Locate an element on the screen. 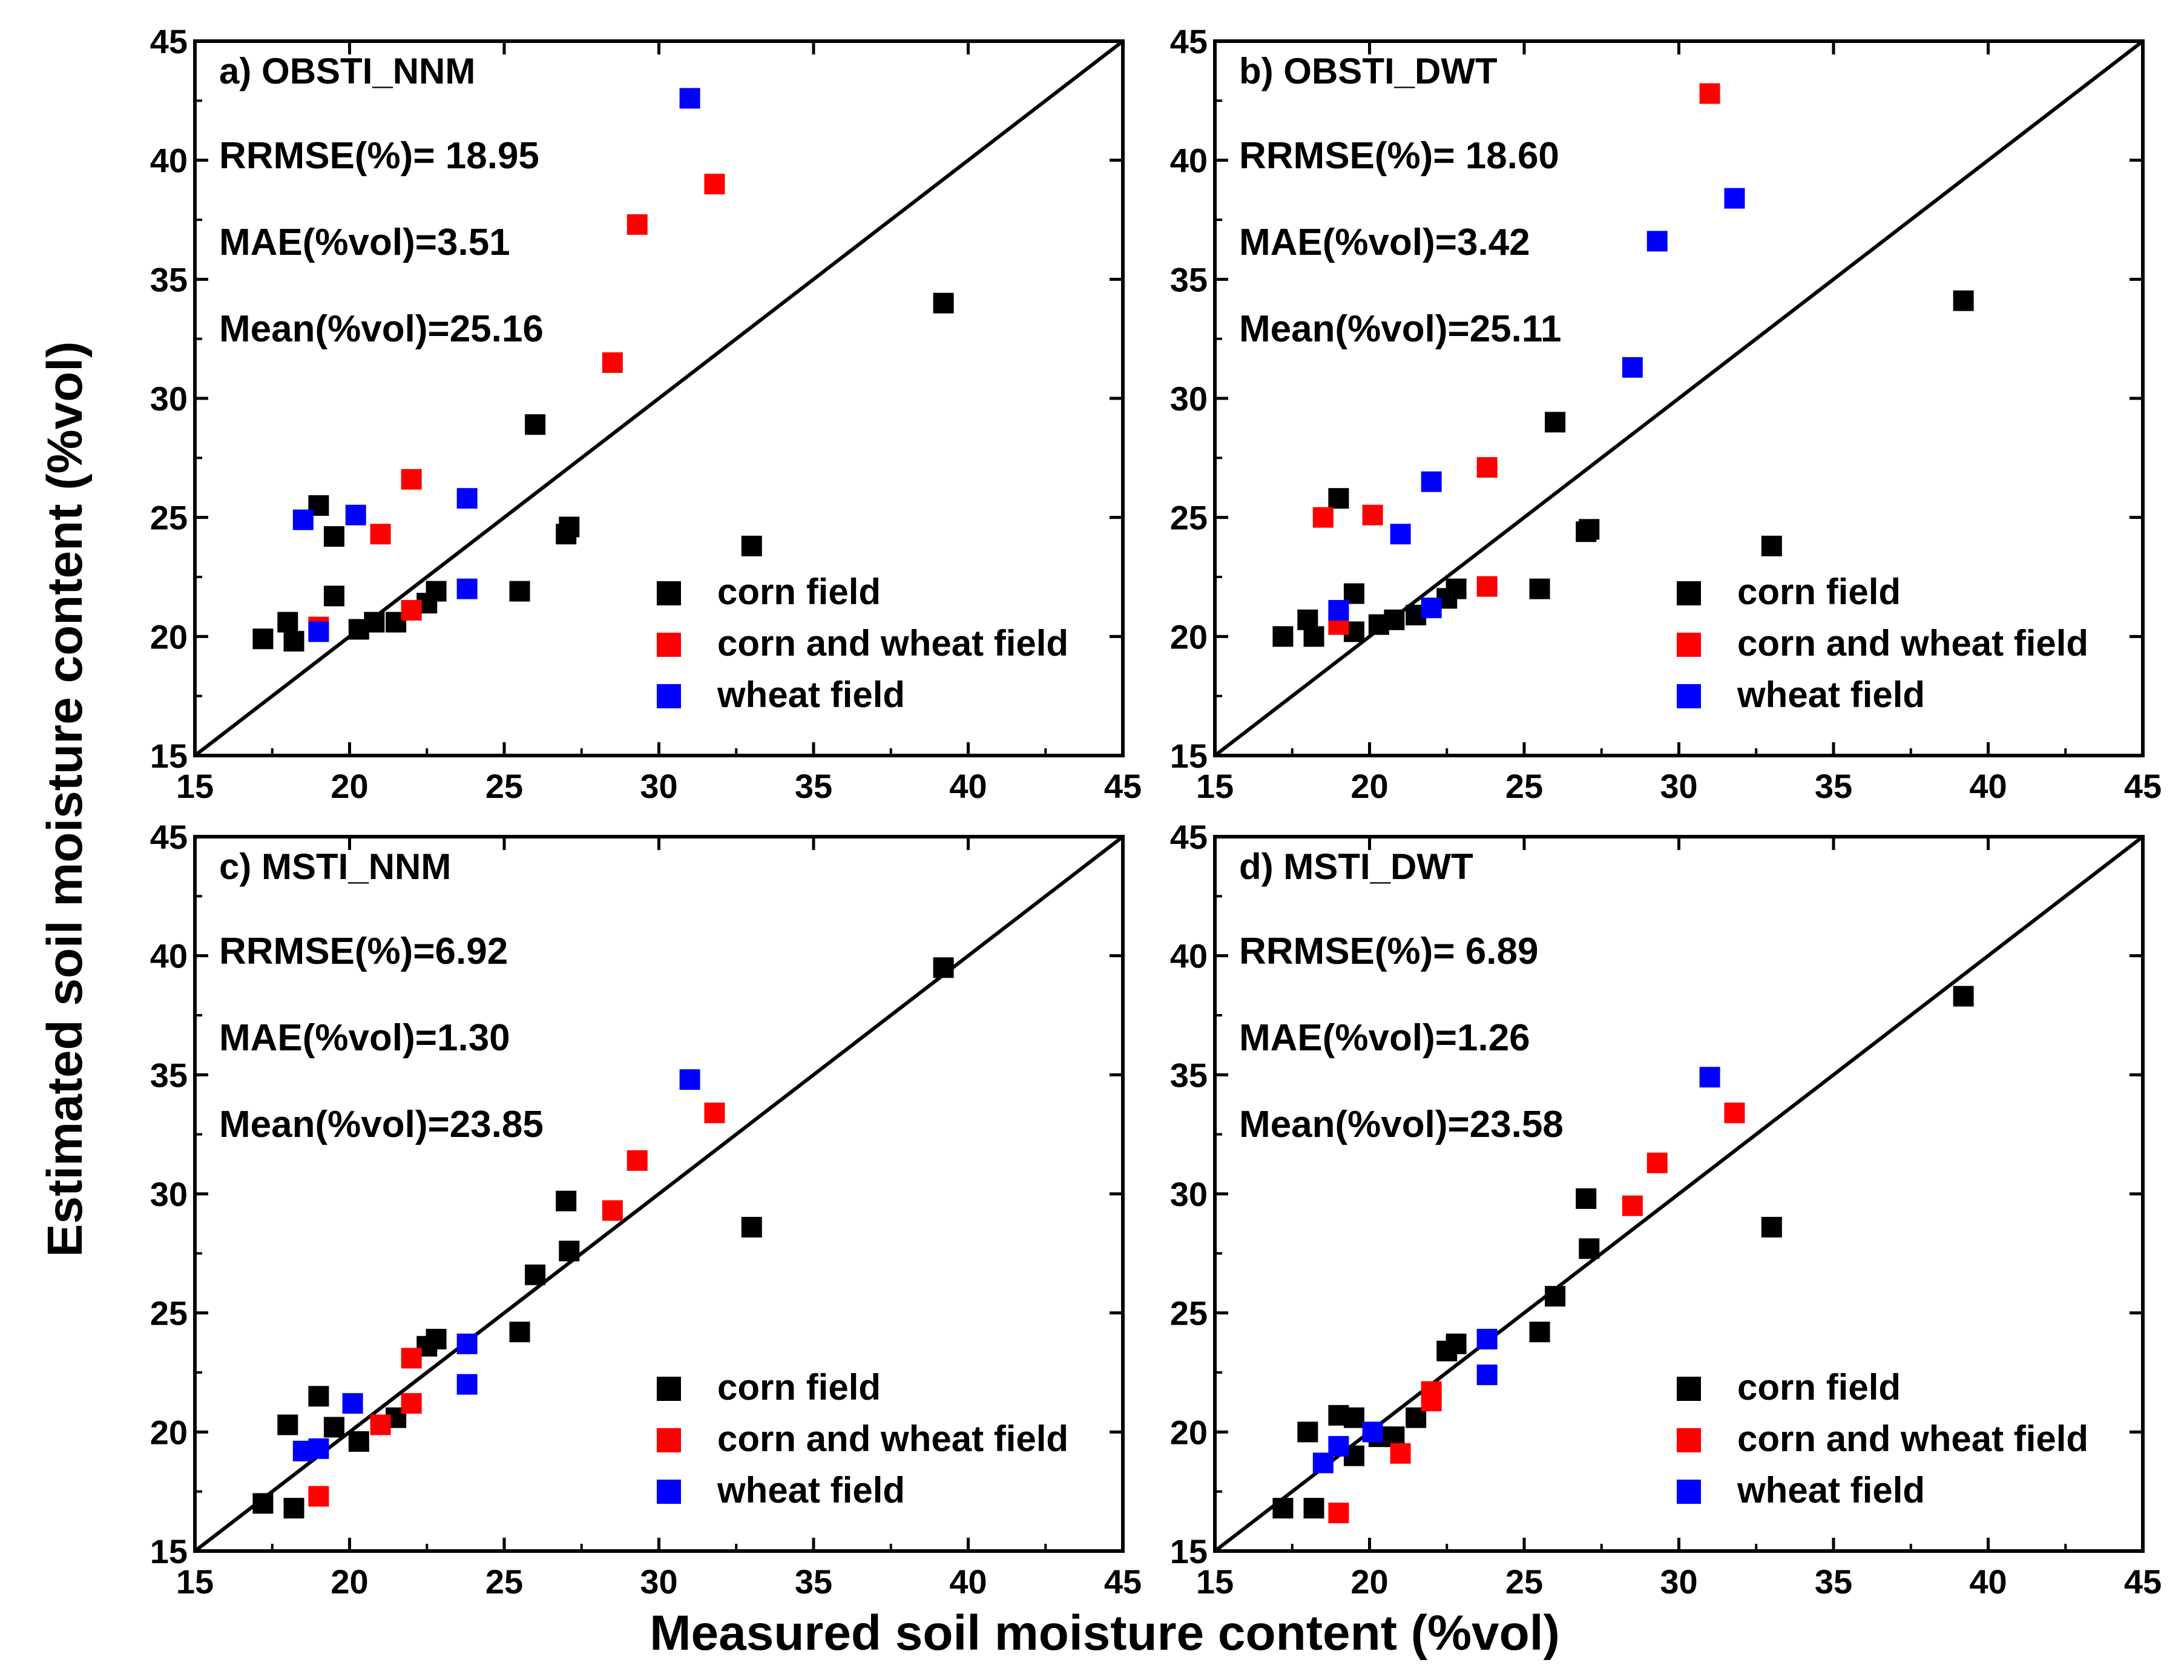 This screenshot has width=2184, height=1680. x-tick-label: 15 is located at coordinates (1215, 1582).